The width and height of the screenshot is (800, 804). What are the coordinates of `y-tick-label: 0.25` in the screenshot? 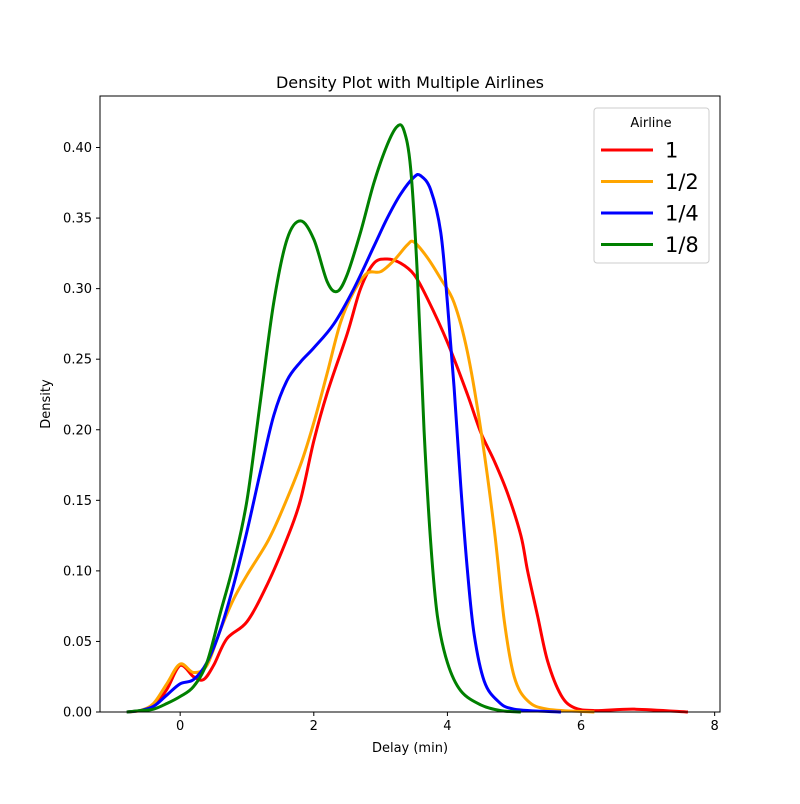 It's located at (77, 360).